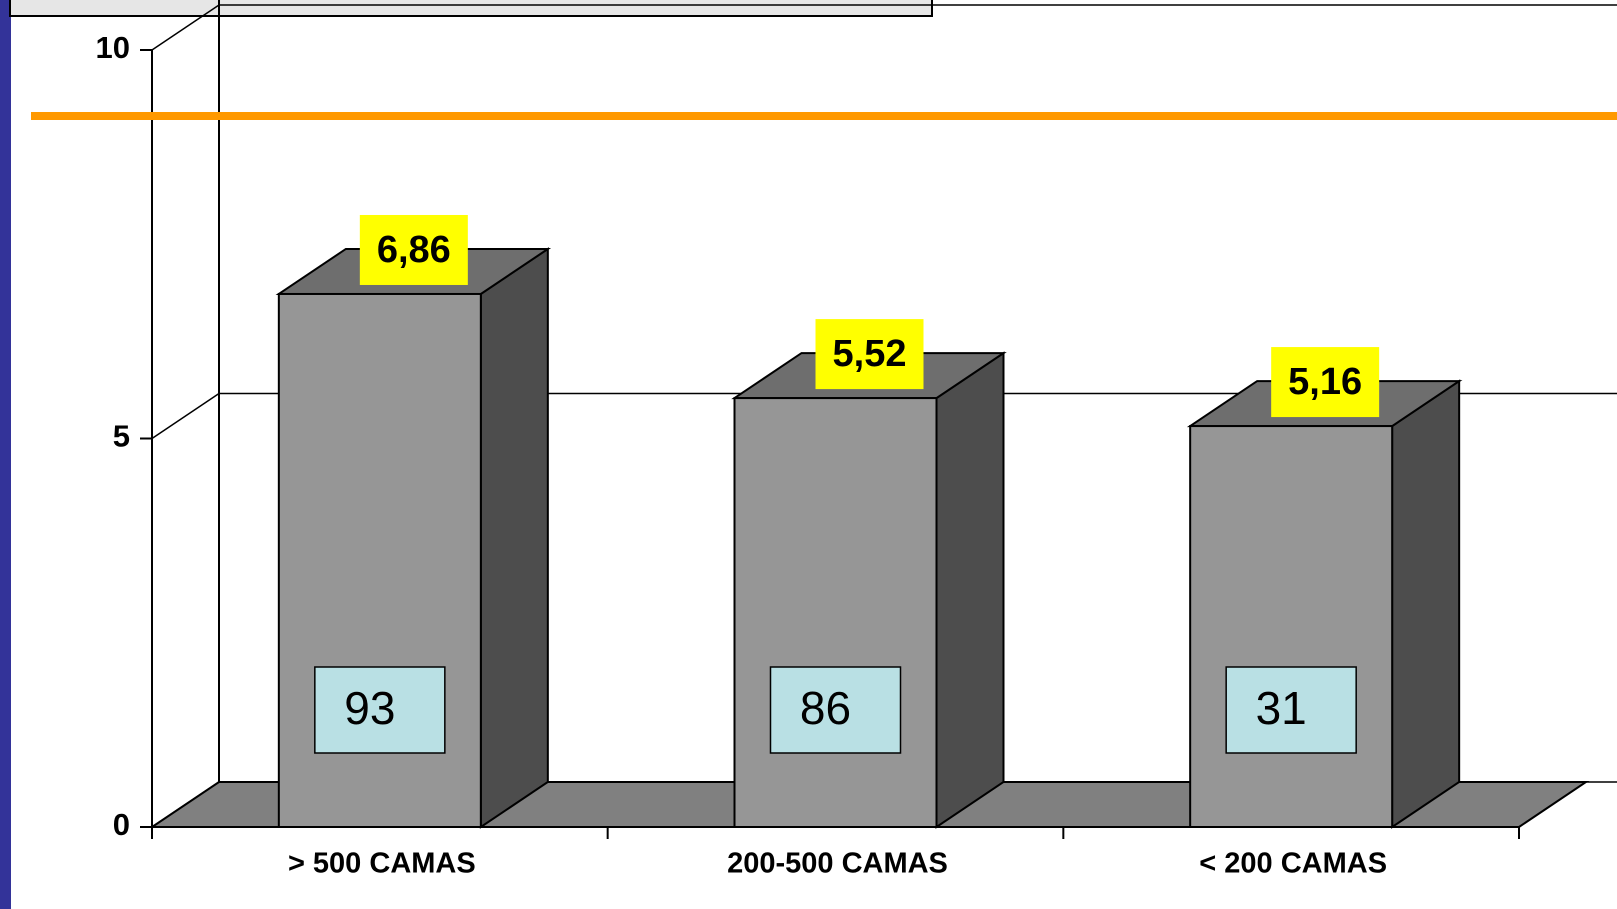 Image resolution: width=1617 pixels, height=909 pixels. I want to click on y-tick-label: 10, so click(113, 47).